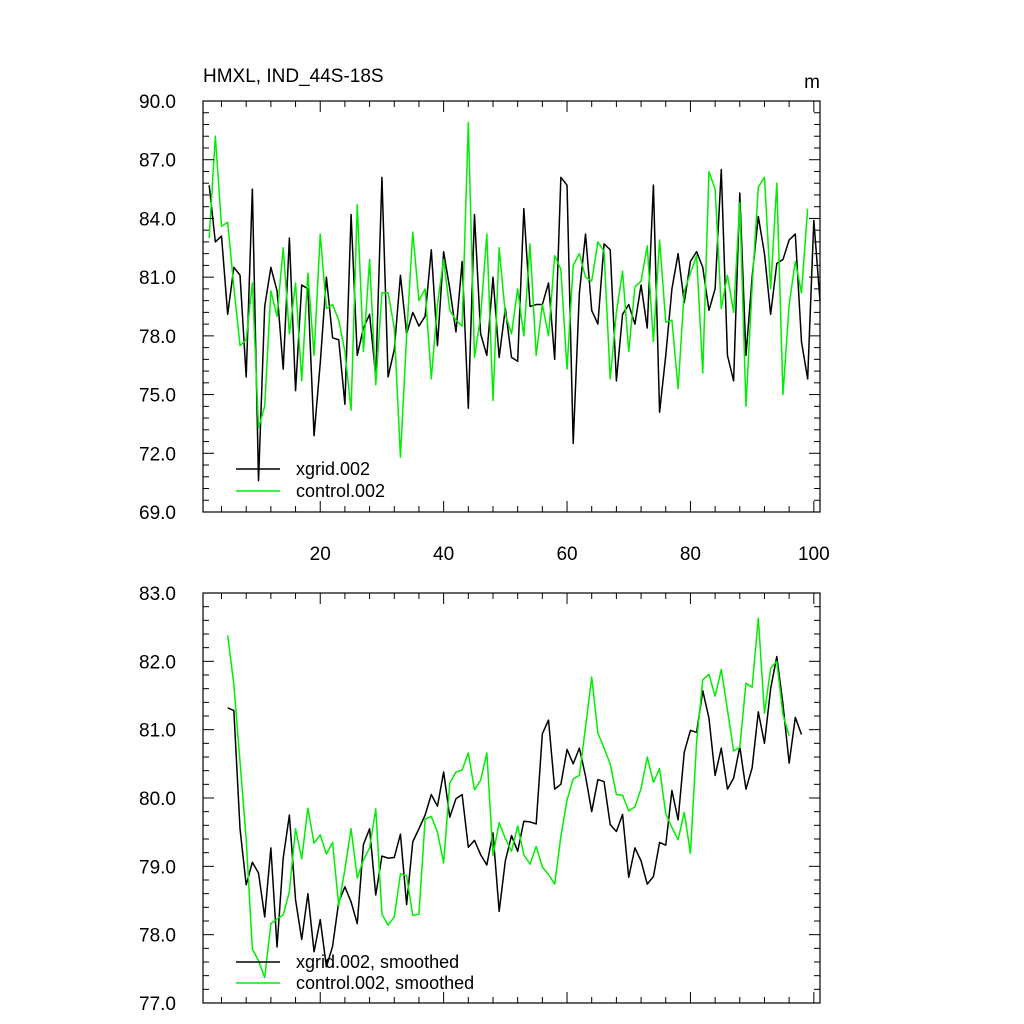 Image resolution: width=1024 pixels, height=1024 pixels. I want to click on legend-label-control-smoothed: control.002, smoothed, so click(385, 983).